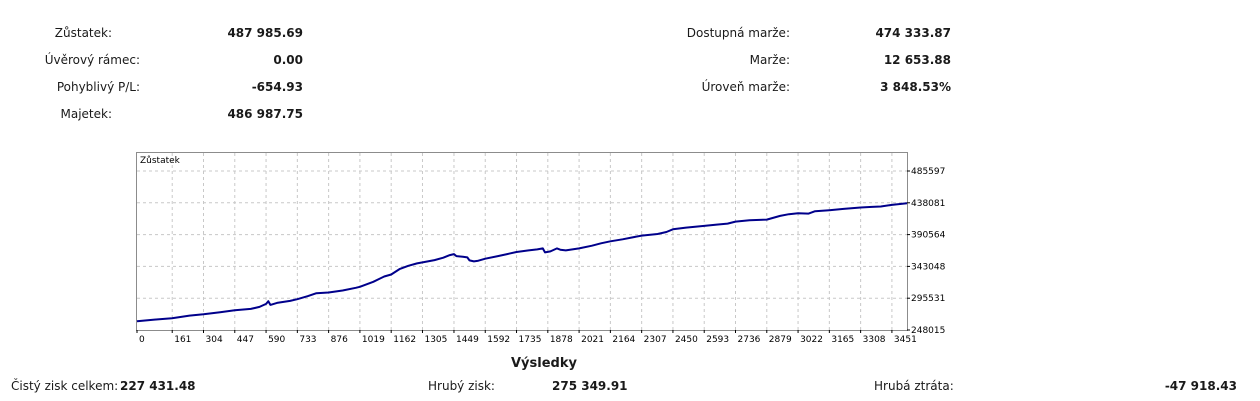  Describe the element at coordinates (926, 251) in the screenshot. I see `y-axis: 485597 438081 390564 343048 295531 248015` at that location.